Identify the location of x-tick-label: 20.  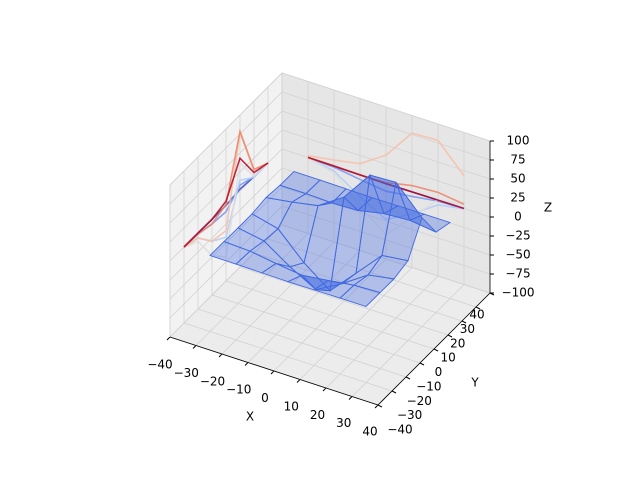
(317, 415).